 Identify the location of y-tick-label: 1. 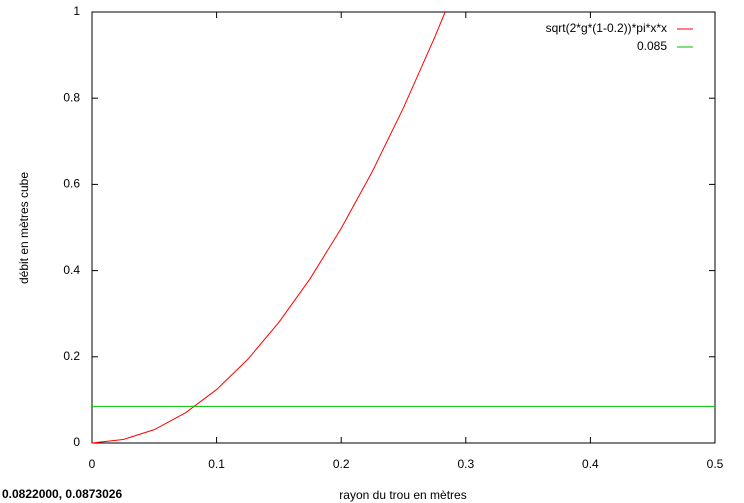
(76, 11).